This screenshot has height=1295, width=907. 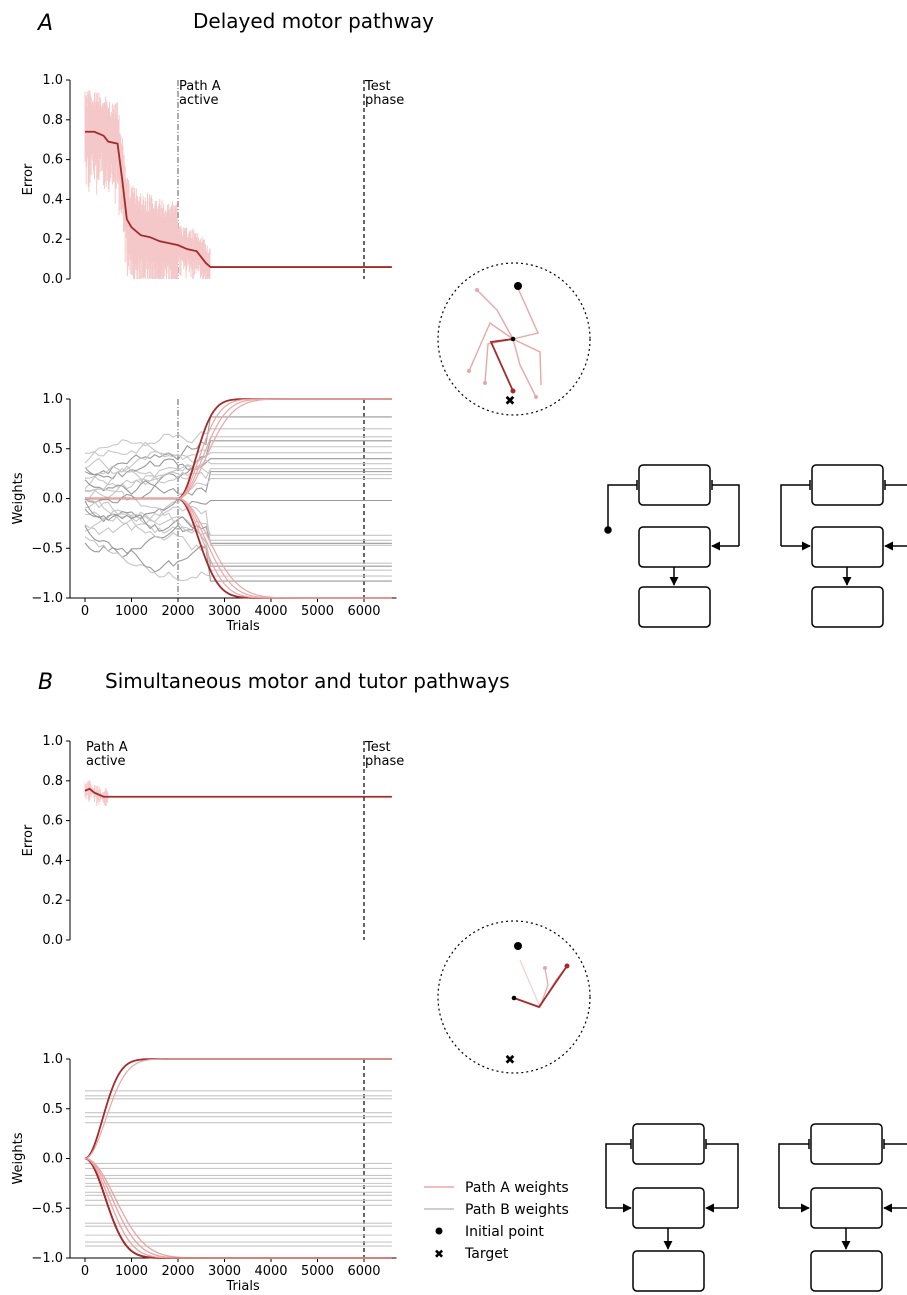 What do you see at coordinates (270, 1271) in the screenshot?
I see `x-tick-label: 4000` at bounding box center [270, 1271].